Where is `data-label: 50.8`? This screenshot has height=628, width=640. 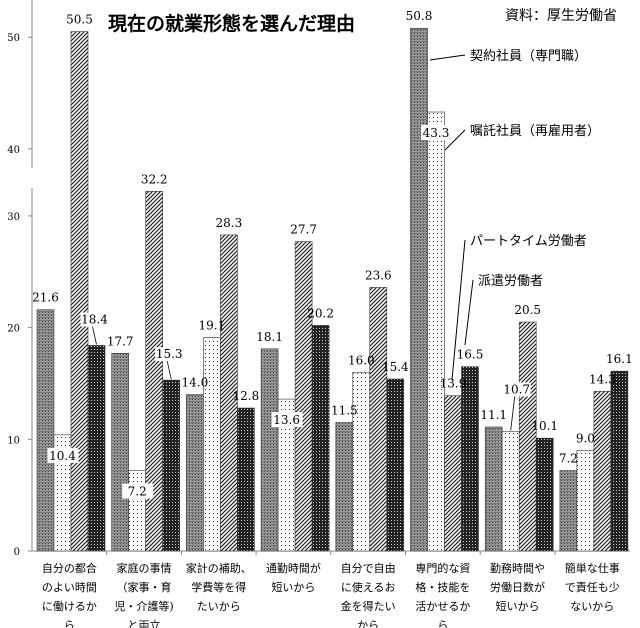 data-label: 50.8 is located at coordinates (419, 16).